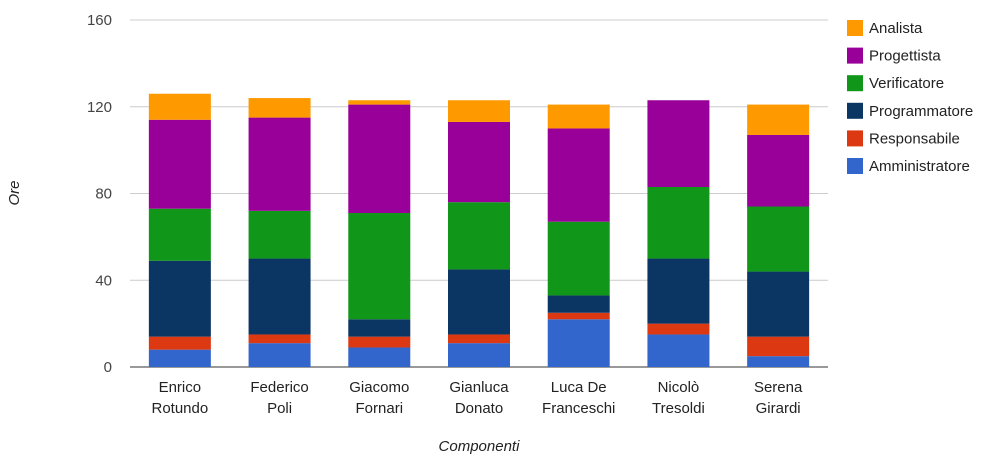  I want to click on legend-label-programmatore: Programmatore, so click(921, 111).